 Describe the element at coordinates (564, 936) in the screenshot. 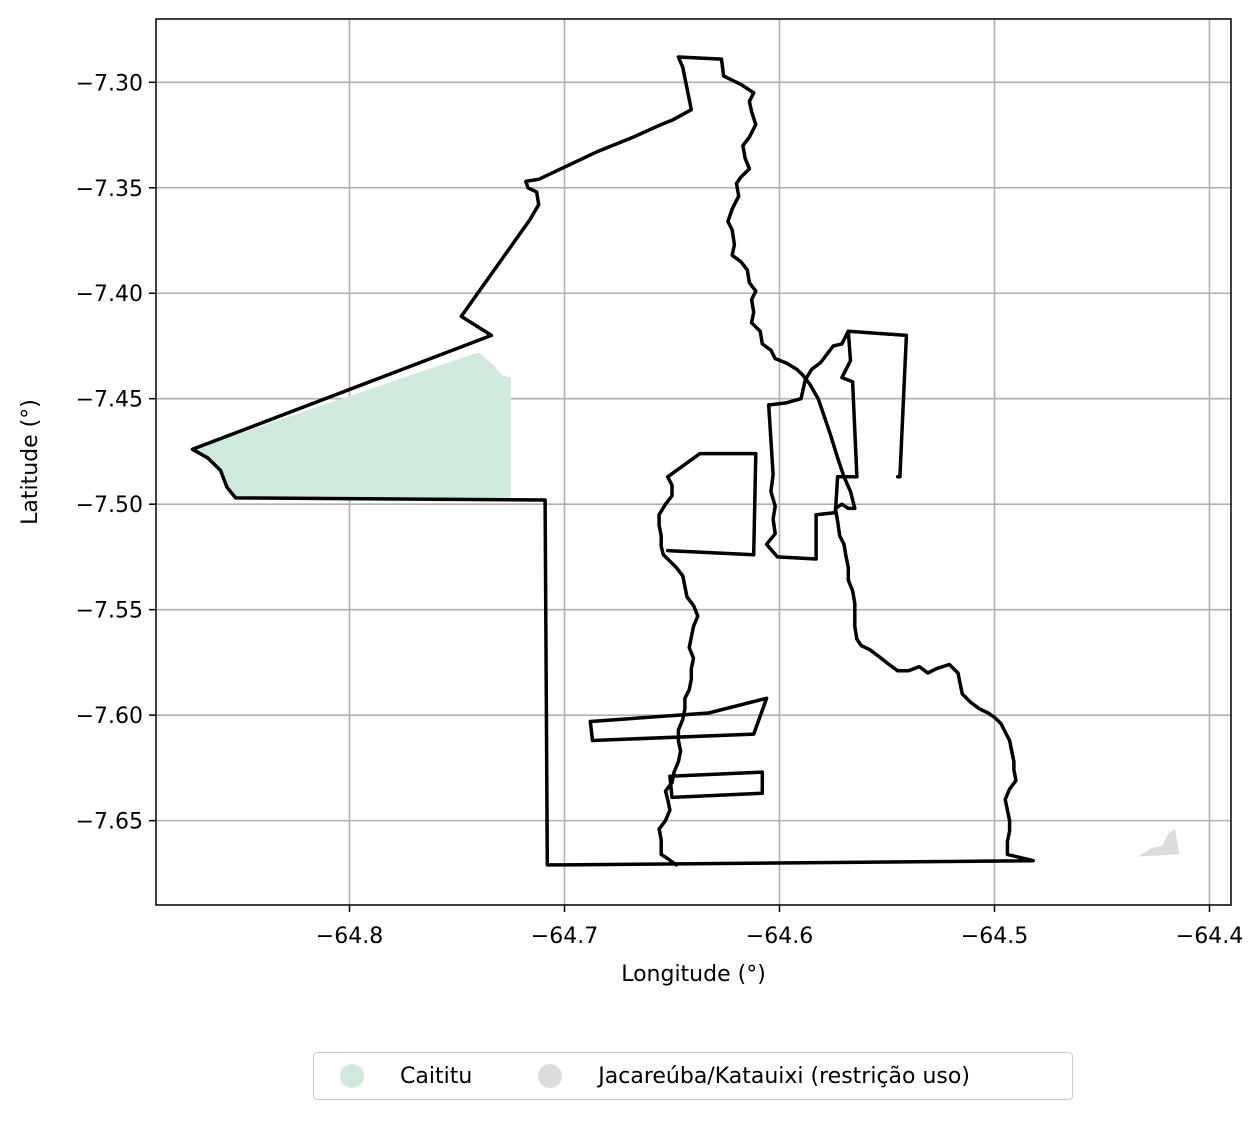

I see `x-tick-label: −64.7` at that location.